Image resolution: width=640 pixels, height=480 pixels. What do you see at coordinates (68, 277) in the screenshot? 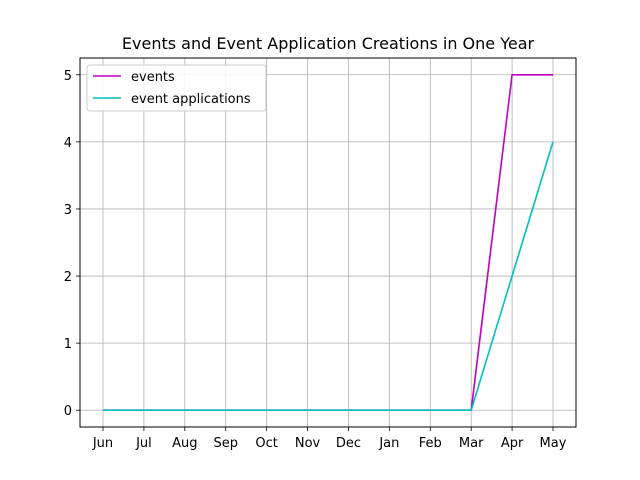
I see `y-tick-label: 2` at bounding box center [68, 277].